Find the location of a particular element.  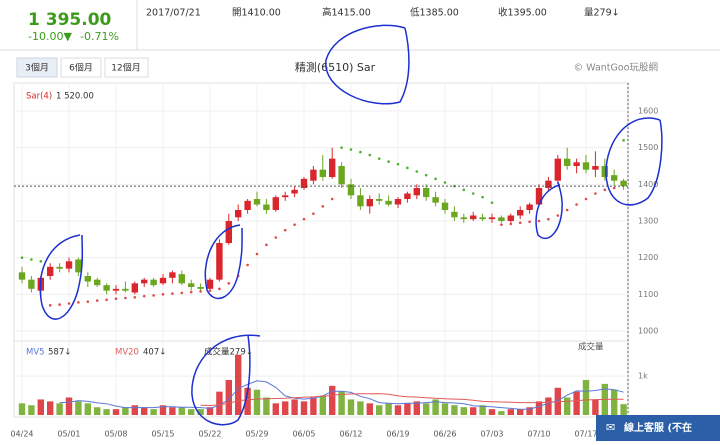

range-button-label: 6個月 is located at coordinates (81, 68).